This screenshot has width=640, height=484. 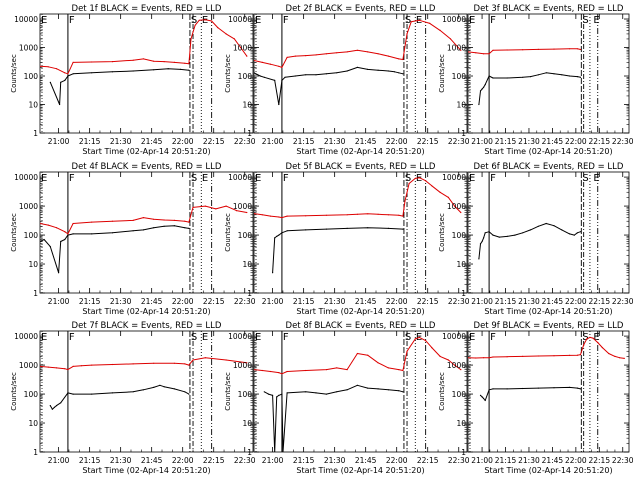 What do you see at coordinates (214, 141) in the screenshot?
I see `x-tick-label: 22:15` at bounding box center [214, 141].